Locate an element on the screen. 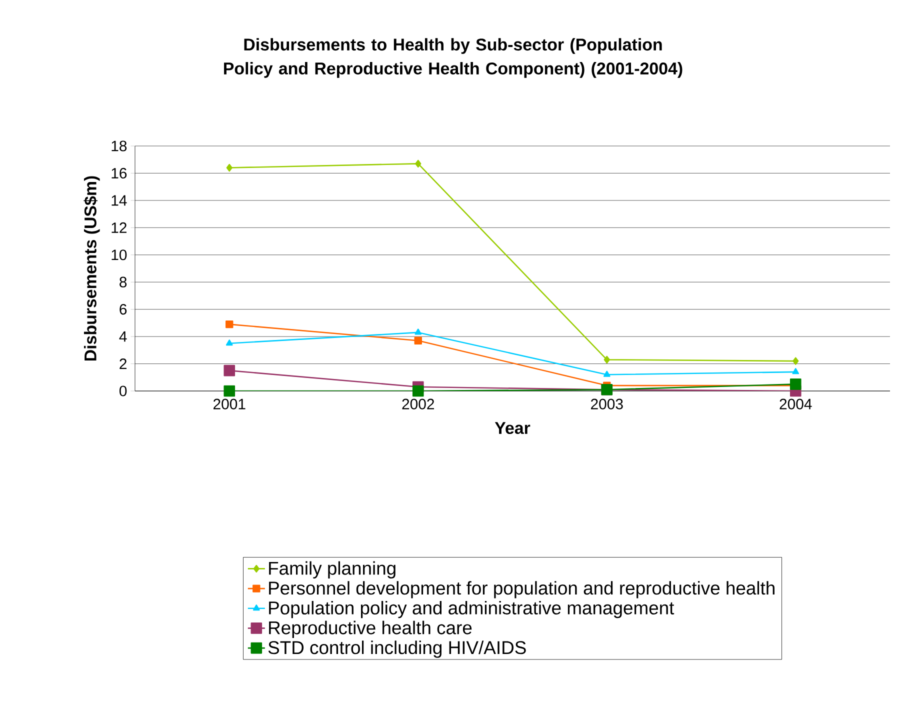  x-axis-title: Year is located at coordinates (512, 428).